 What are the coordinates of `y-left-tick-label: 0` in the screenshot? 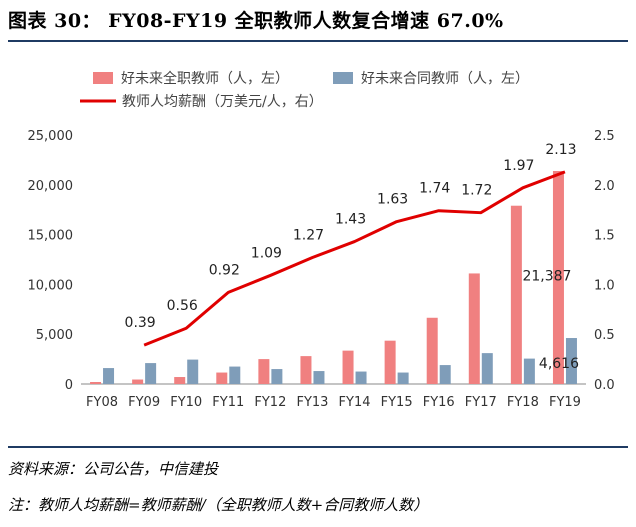 It's located at (69, 385).